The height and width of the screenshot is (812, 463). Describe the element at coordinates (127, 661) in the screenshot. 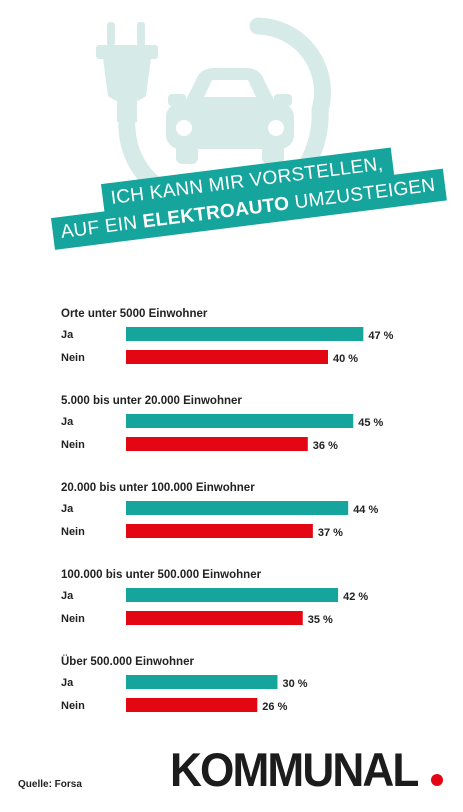

I see `group-label: Über 500.000 Einwohner` at that location.